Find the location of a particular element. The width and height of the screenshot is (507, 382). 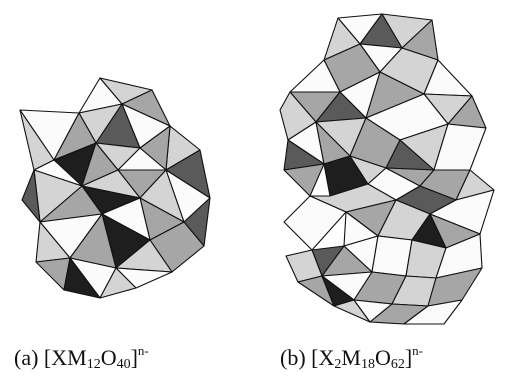

caption-a-formula: XM12O40]n- is located at coordinates (100, 357).